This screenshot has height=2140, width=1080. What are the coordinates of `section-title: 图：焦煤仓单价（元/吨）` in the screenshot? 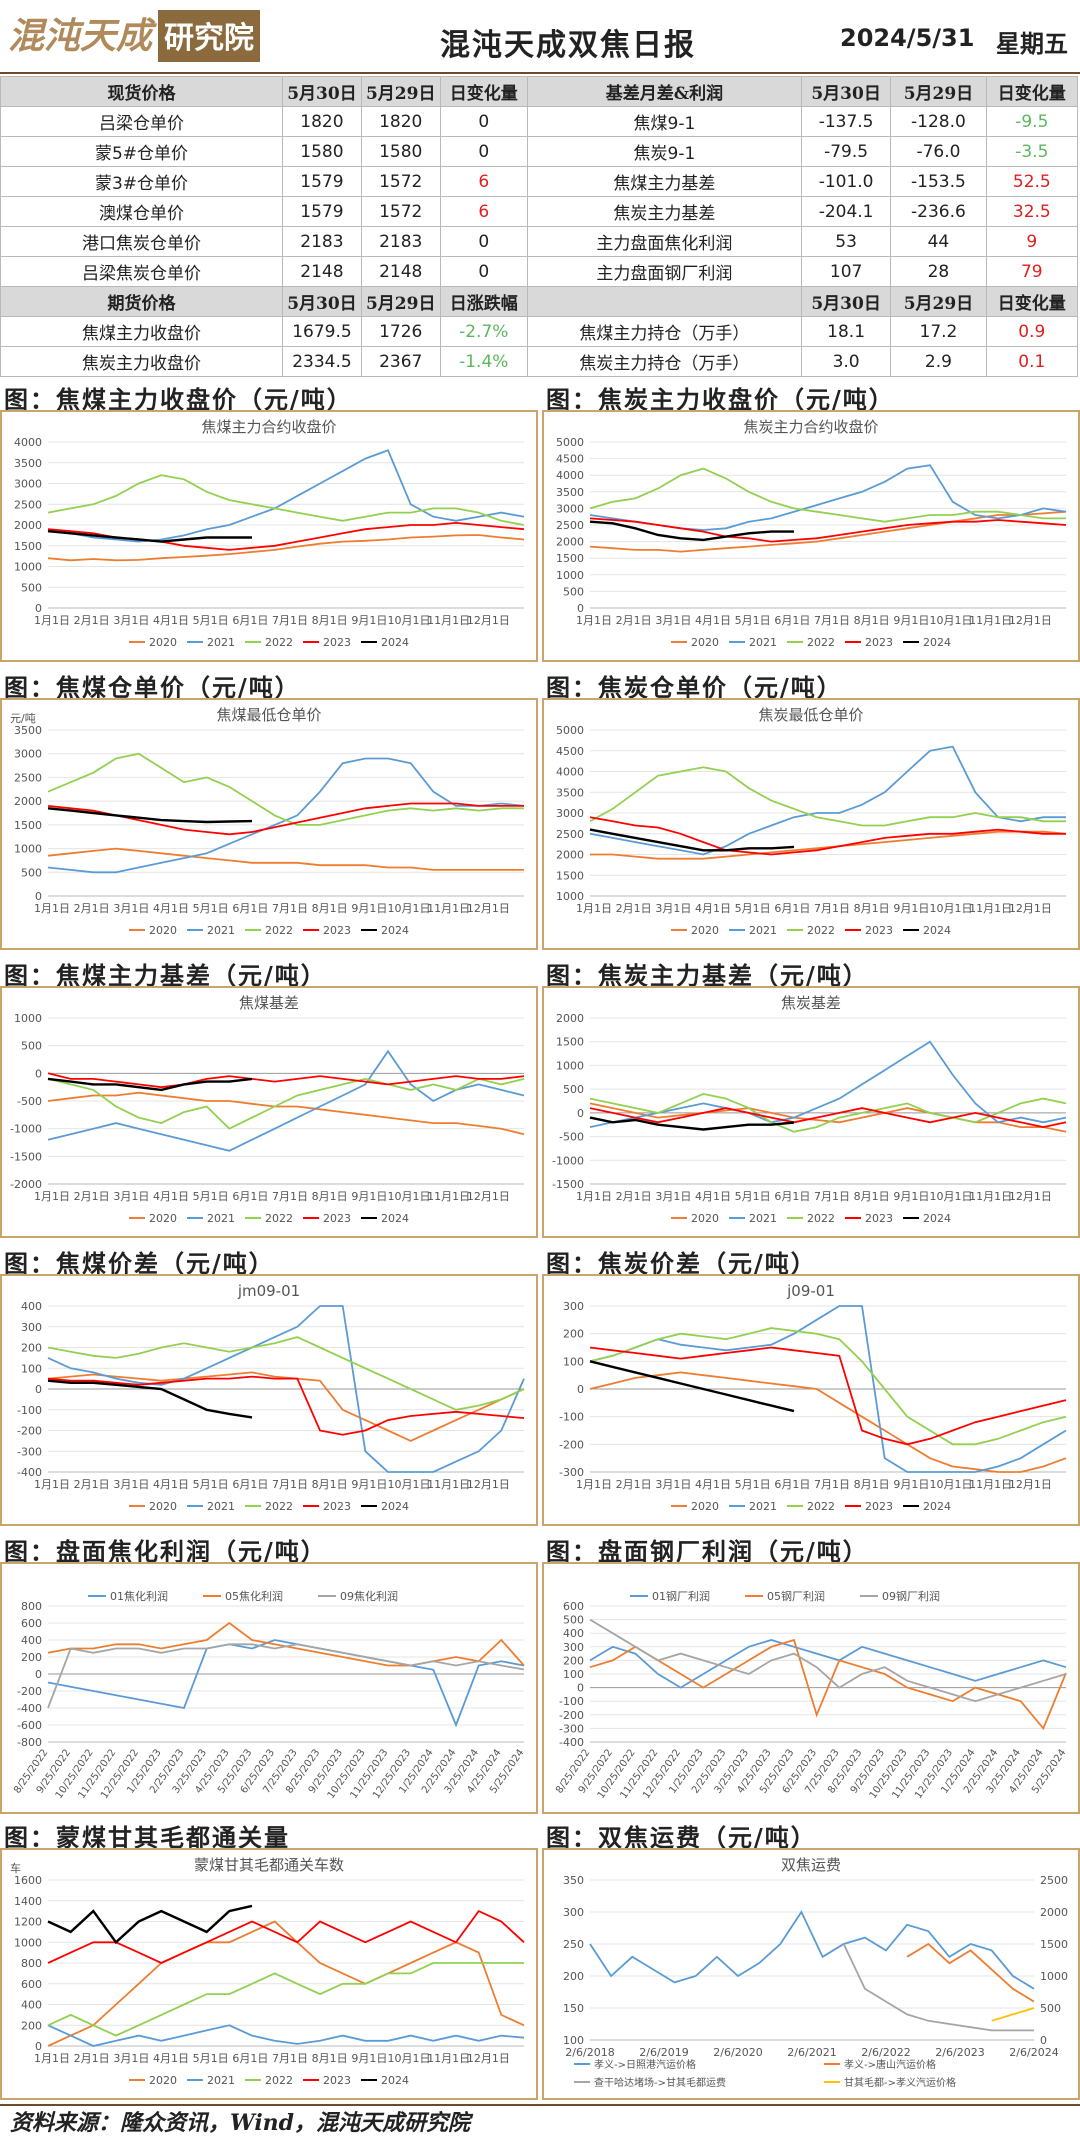 It's located at (152, 687).